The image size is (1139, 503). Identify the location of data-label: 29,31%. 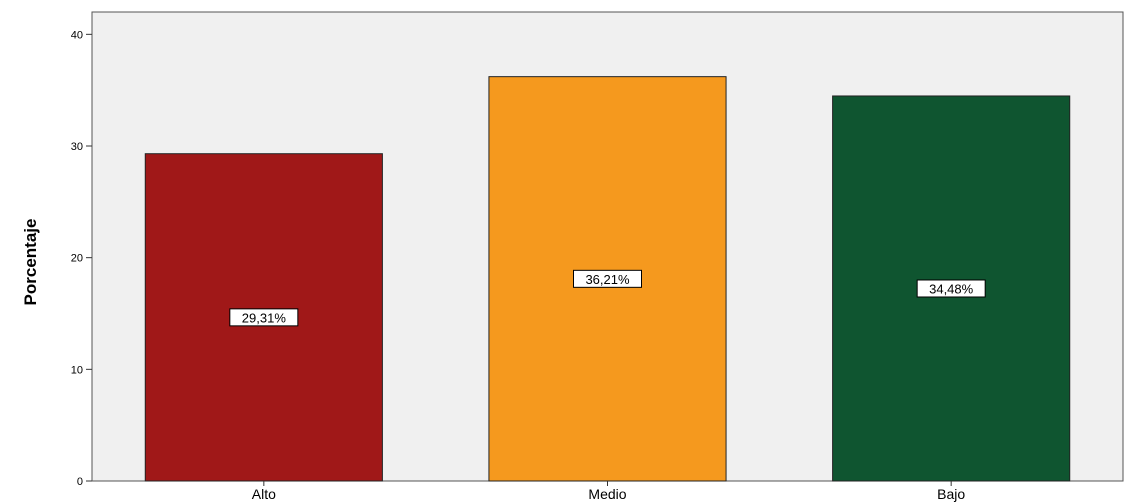
(264, 317).